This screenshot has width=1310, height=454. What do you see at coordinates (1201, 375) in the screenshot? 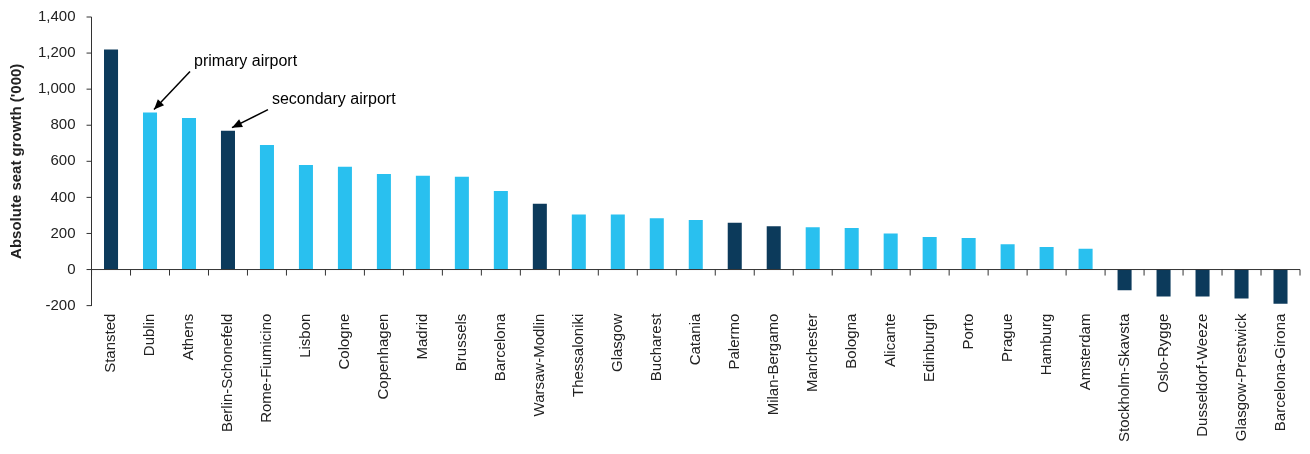
I see `x-tick-label: Dusseldorf-Weeze` at bounding box center [1201, 375].